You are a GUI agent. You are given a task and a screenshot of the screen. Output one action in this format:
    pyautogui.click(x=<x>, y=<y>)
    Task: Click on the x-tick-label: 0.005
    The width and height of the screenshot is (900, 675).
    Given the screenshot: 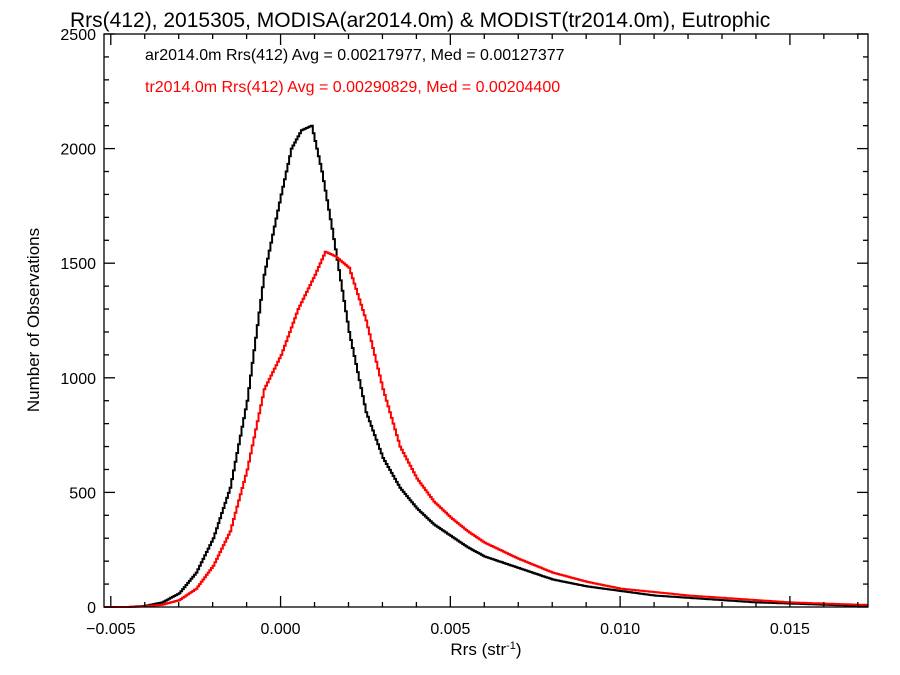 What is the action you would take?
    pyautogui.click(x=450, y=629)
    